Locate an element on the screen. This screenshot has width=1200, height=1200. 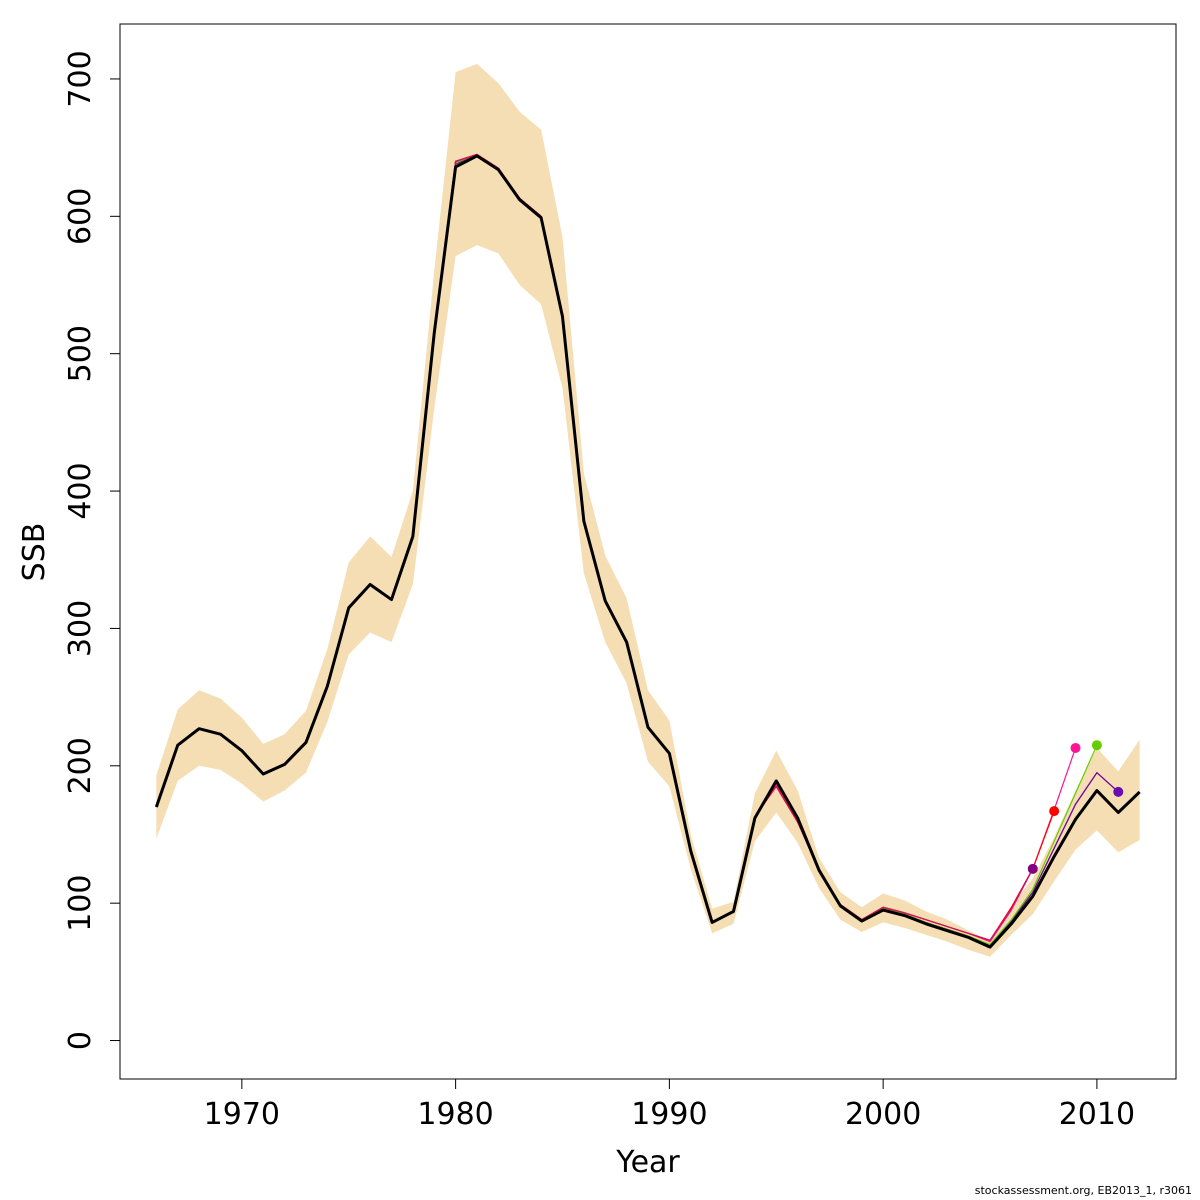
end-points is located at coordinates (1075, 807).